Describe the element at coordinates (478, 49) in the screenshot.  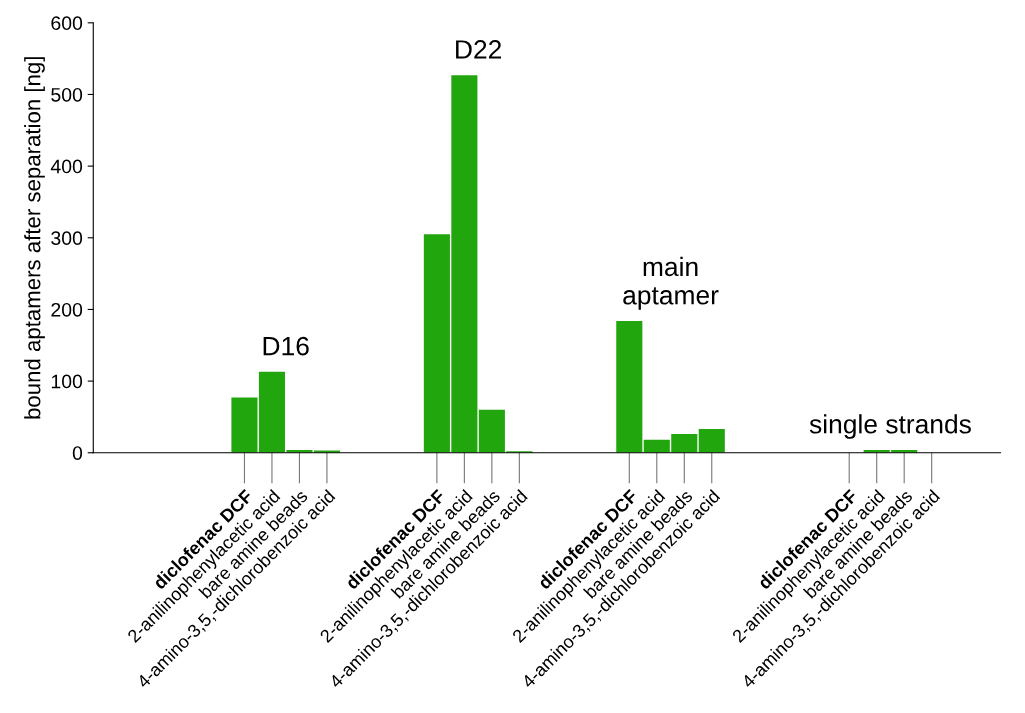
I see `annotation: D22` at that location.